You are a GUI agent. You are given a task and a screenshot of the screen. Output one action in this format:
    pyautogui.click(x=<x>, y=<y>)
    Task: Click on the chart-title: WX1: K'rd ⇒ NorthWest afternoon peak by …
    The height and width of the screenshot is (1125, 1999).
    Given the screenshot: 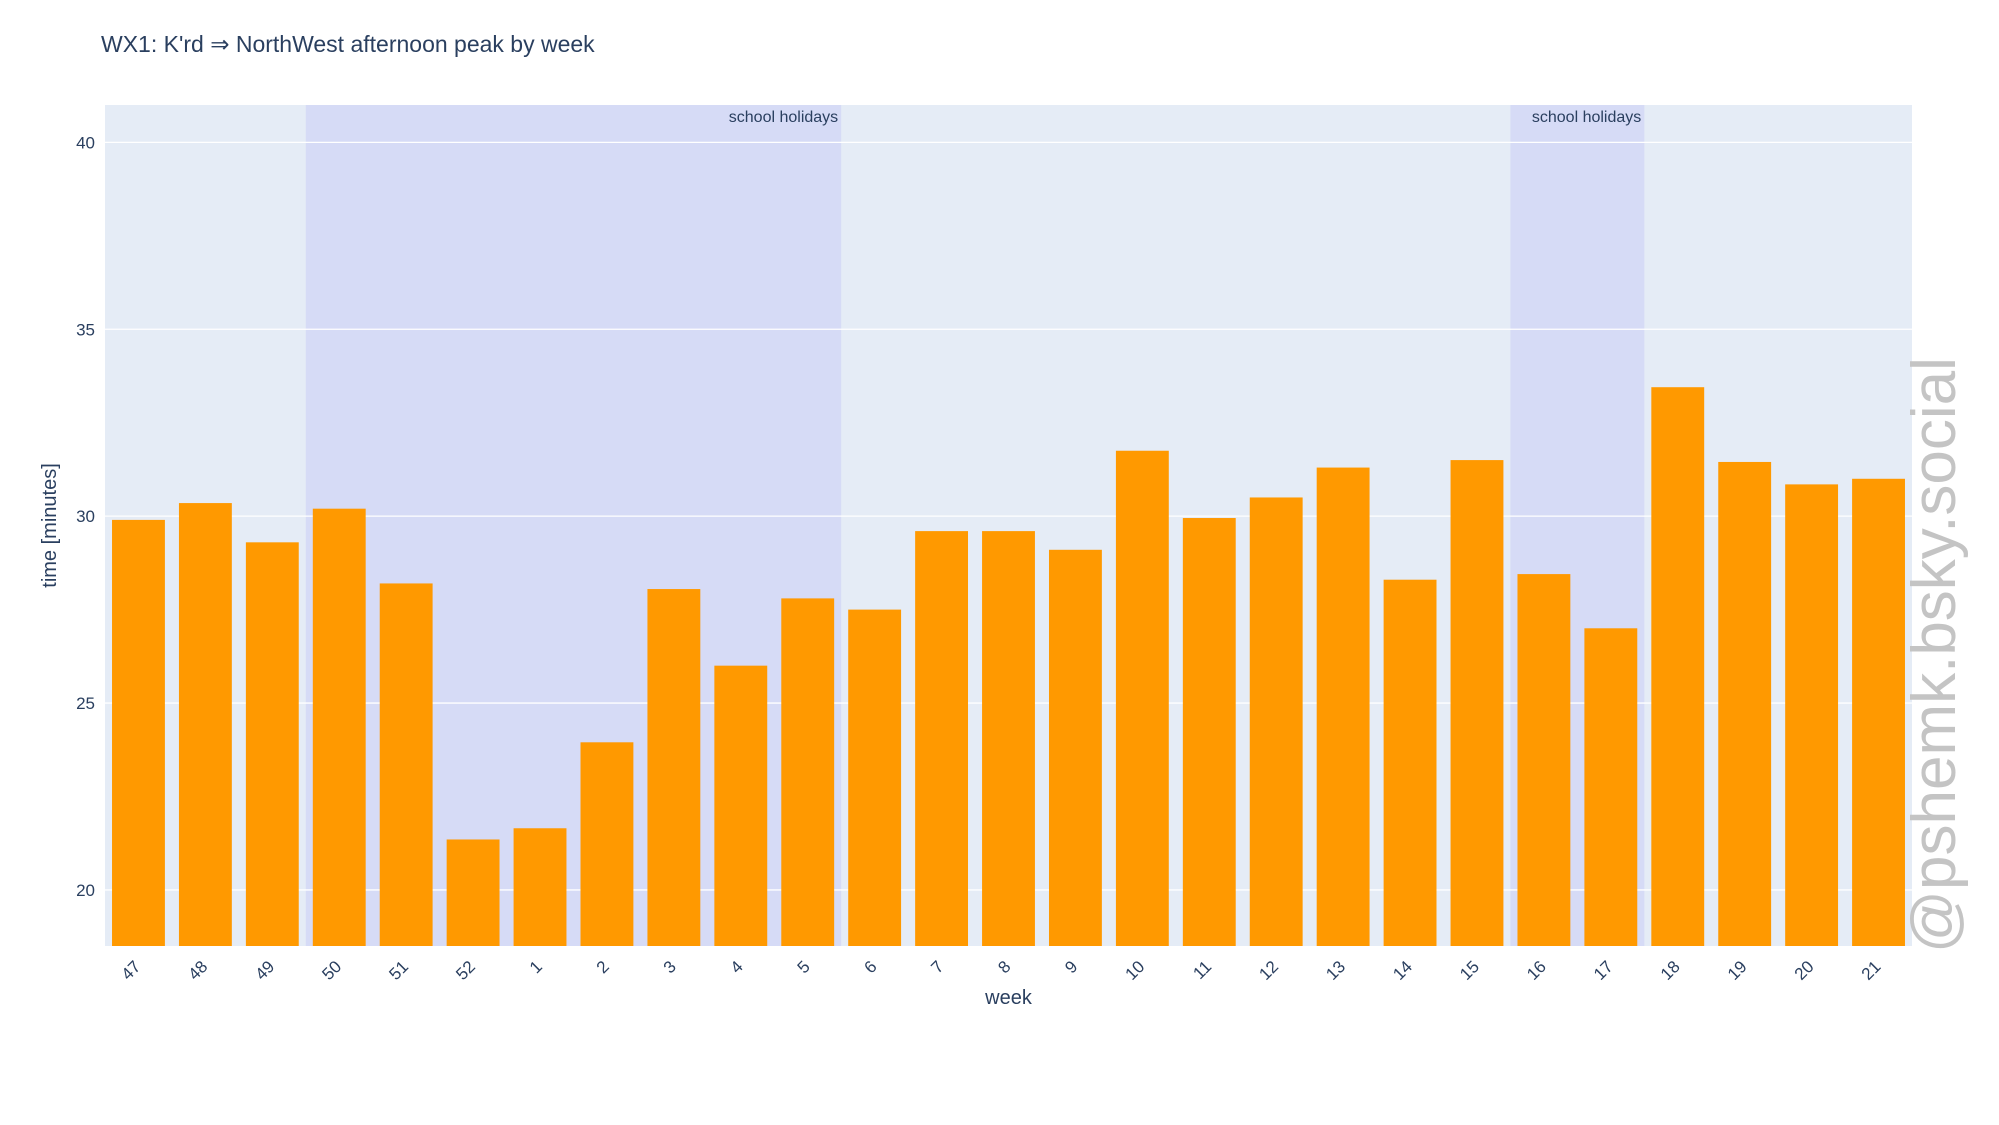 What is the action you would take?
    pyautogui.click(x=348, y=44)
    